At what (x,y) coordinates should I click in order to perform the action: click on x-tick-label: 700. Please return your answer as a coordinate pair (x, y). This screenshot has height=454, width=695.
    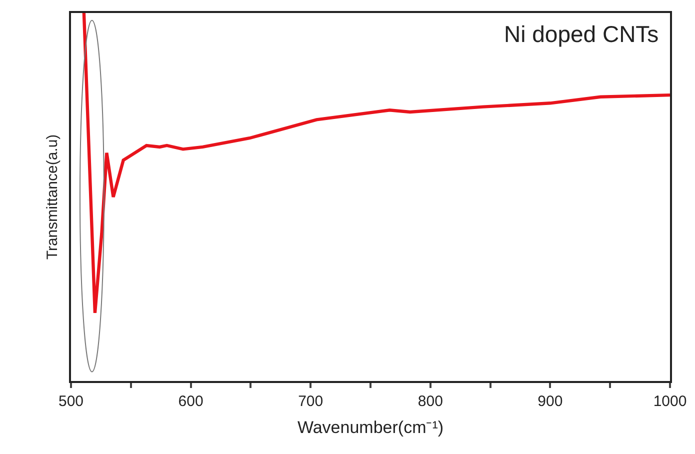
    Looking at the image, I should click on (311, 401).